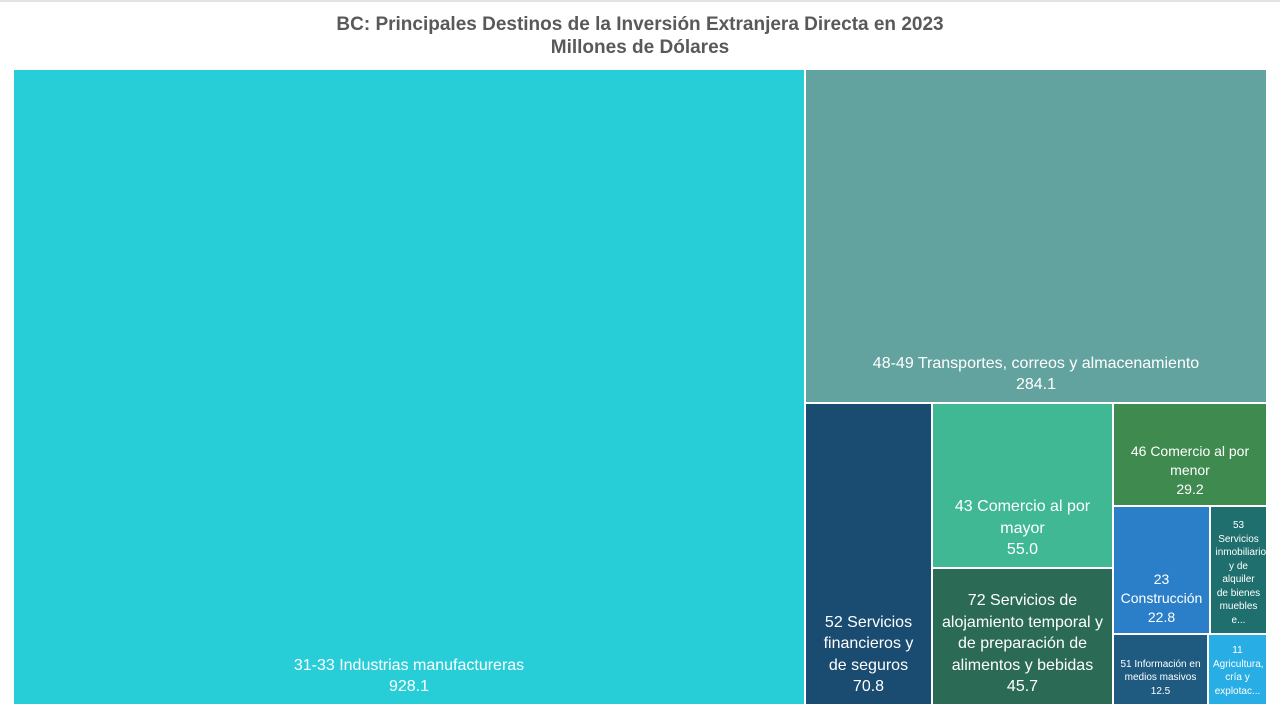  What do you see at coordinates (1190, 461) in the screenshot?
I see `treemap-tile-name: 46 Comercio al por menor` at bounding box center [1190, 461].